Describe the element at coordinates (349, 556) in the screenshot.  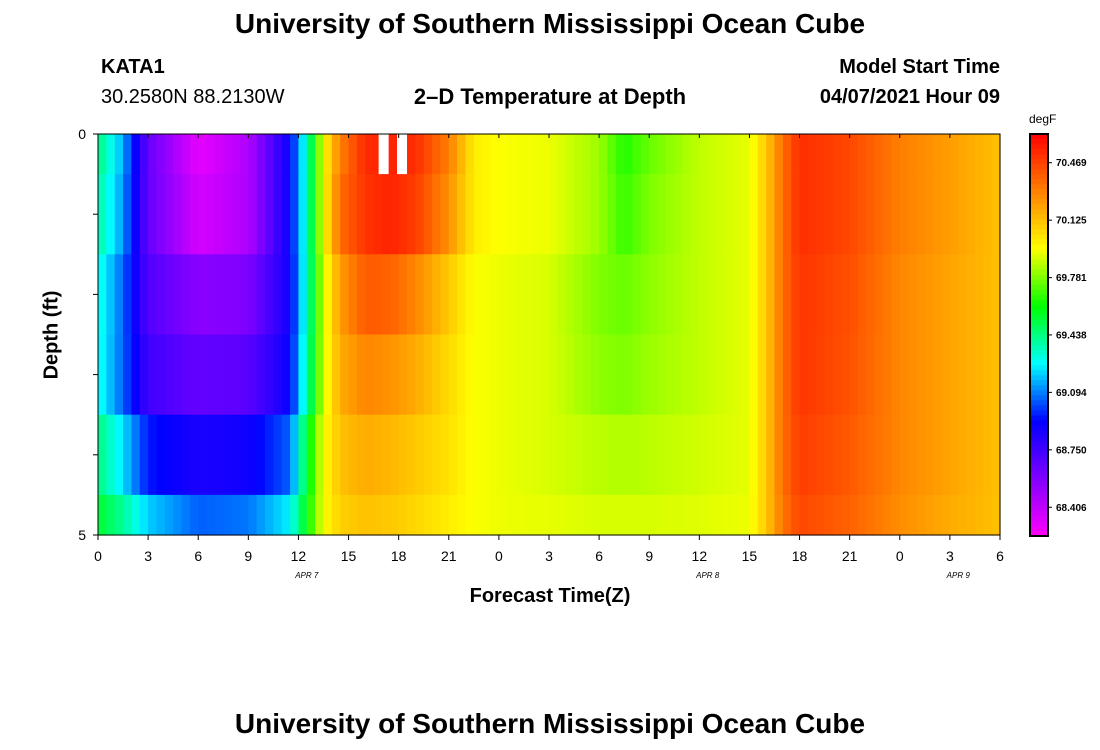
I see `x-tick-label: 15` at that location.